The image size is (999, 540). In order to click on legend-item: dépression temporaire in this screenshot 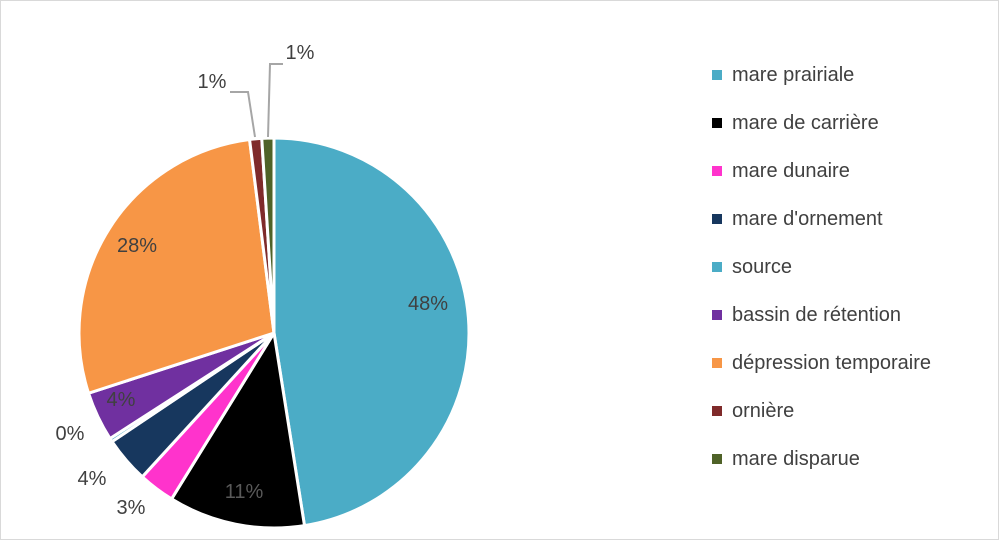, I will do `click(821, 363)`.